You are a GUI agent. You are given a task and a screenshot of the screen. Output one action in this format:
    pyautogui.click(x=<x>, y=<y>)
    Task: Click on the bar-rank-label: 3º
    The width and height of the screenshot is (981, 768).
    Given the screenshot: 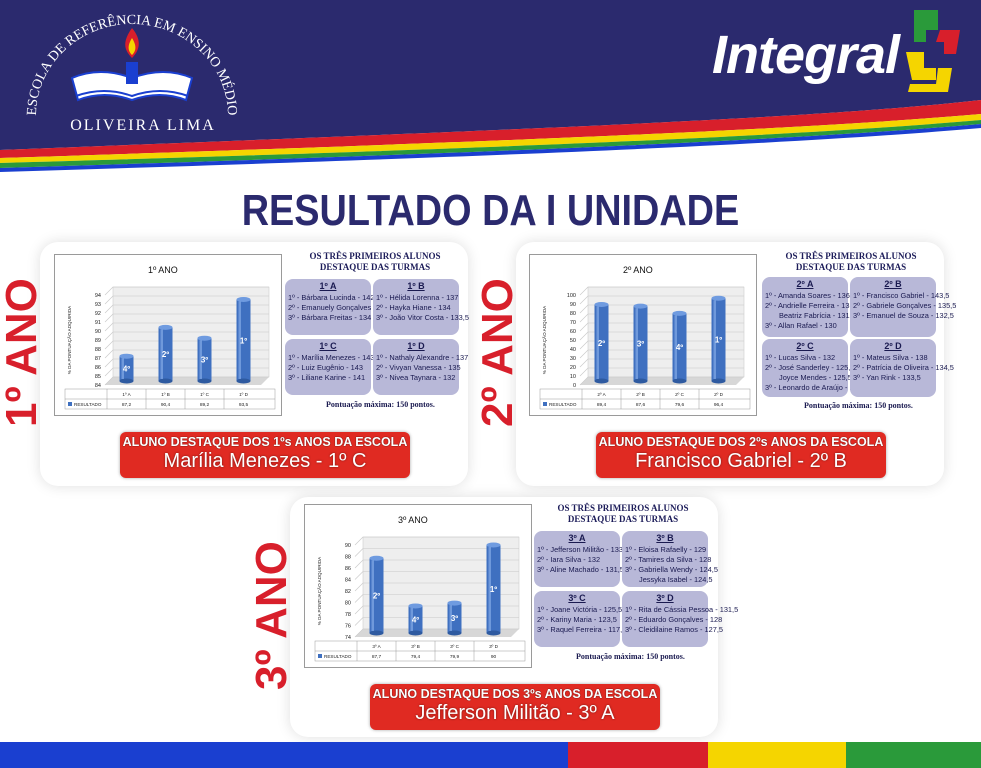 What is the action you would take?
    pyautogui.click(x=454, y=618)
    